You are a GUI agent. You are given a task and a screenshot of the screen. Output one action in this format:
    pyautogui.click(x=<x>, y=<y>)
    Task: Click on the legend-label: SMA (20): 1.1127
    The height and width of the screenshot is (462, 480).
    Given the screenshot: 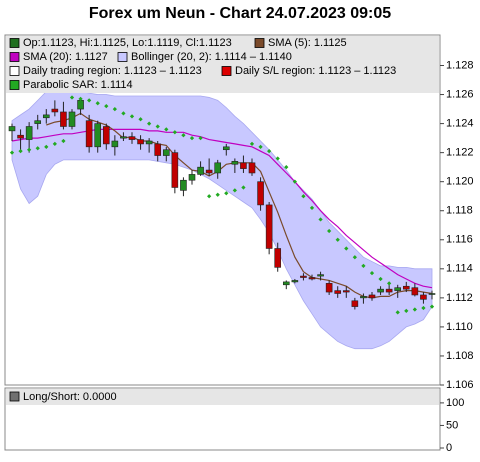 What is the action you would take?
    pyautogui.click(x=65, y=57)
    